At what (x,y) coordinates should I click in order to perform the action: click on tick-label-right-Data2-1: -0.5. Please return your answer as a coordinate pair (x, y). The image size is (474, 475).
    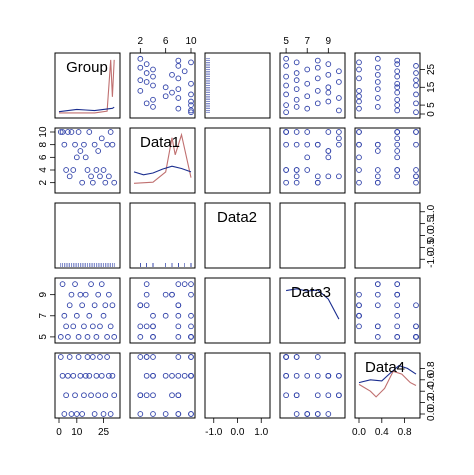
    Looking at the image, I should click on (431, 247).